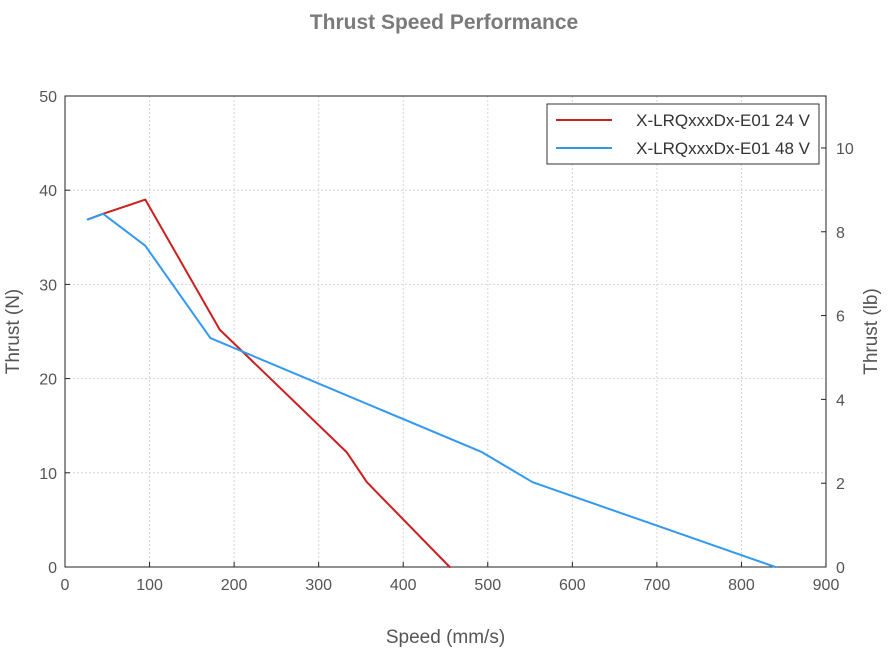 This screenshot has width=888, height=653. What do you see at coordinates (13, 332) in the screenshot?
I see `y-axis-label-left: Thrust (N)` at bounding box center [13, 332].